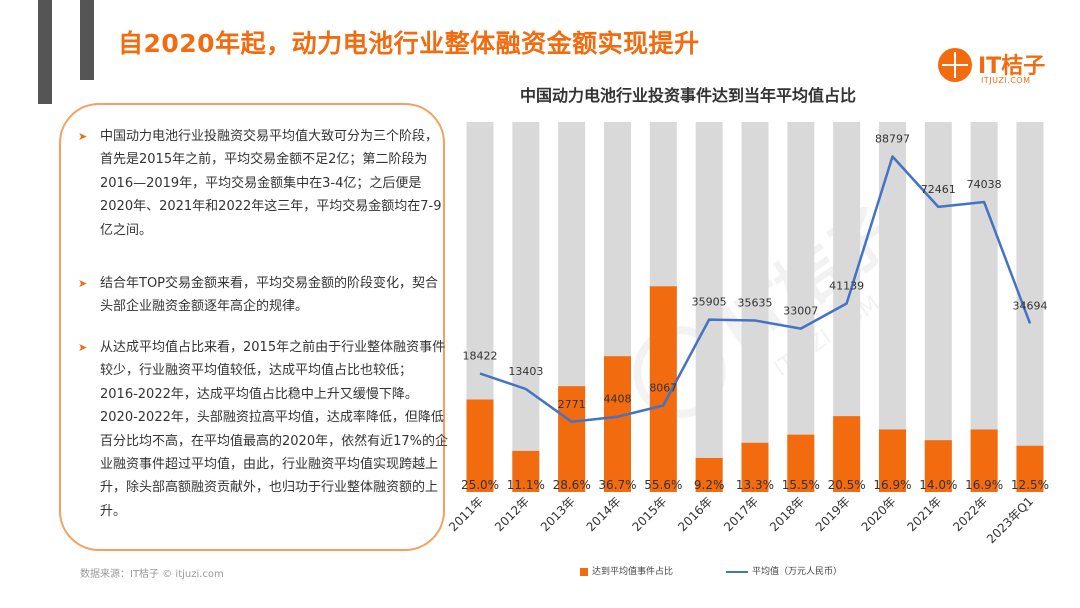 The height and width of the screenshot is (608, 1080). I want to click on line-value-label: 72461, so click(938, 189).